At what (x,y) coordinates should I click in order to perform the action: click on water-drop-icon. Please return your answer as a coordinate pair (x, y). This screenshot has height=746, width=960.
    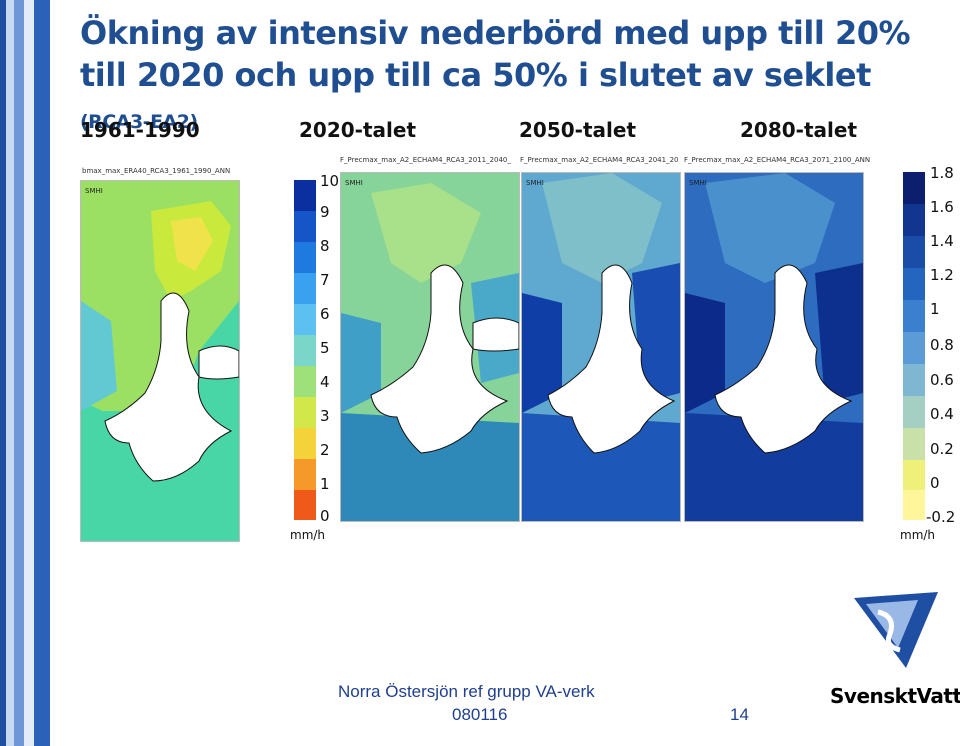
    Looking at the image, I should click on (896, 630).